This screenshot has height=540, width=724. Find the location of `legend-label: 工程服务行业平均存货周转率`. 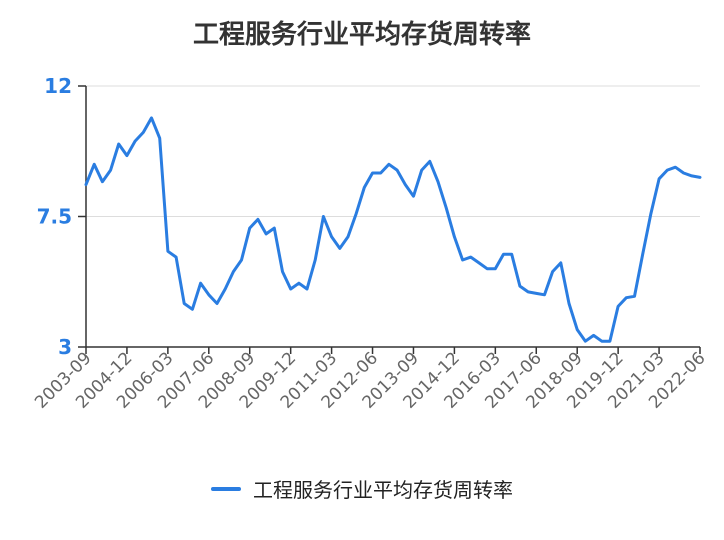

legend-label: 工程服务行业平均存货周转率 is located at coordinates (383, 490).